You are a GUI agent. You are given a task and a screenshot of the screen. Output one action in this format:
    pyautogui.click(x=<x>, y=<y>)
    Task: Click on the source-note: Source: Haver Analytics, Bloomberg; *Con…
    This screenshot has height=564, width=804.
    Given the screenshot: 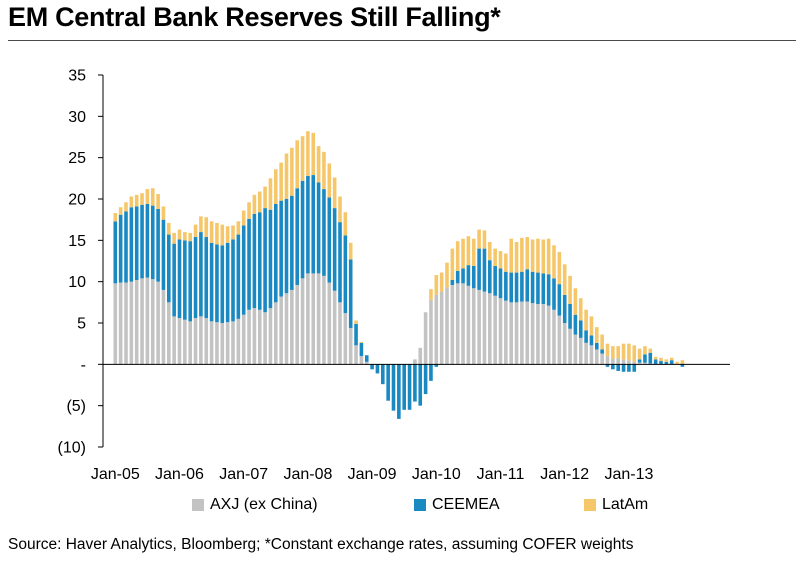 What is the action you would take?
    pyautogui.click(x=321, y=544)
    